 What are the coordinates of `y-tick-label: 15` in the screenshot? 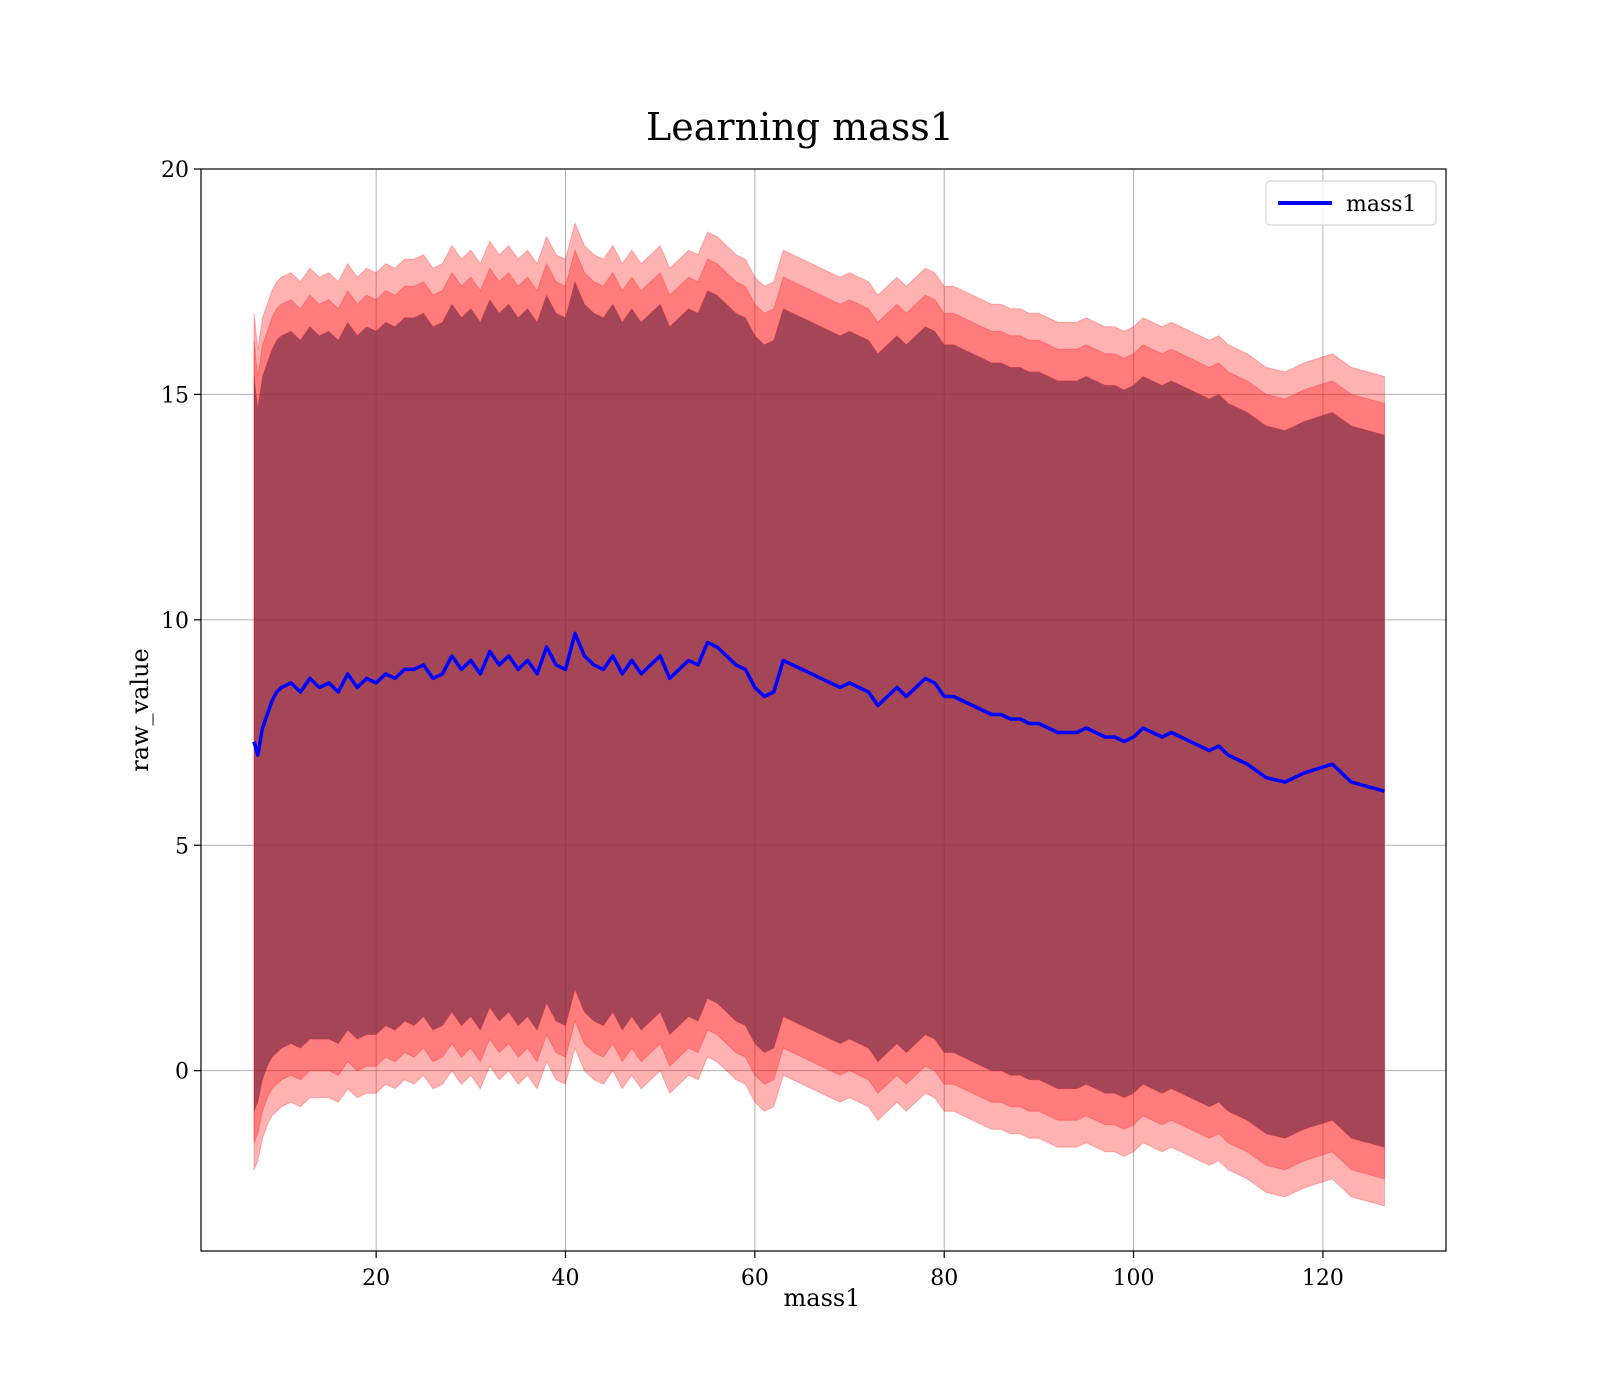 It's located at (175, 395).